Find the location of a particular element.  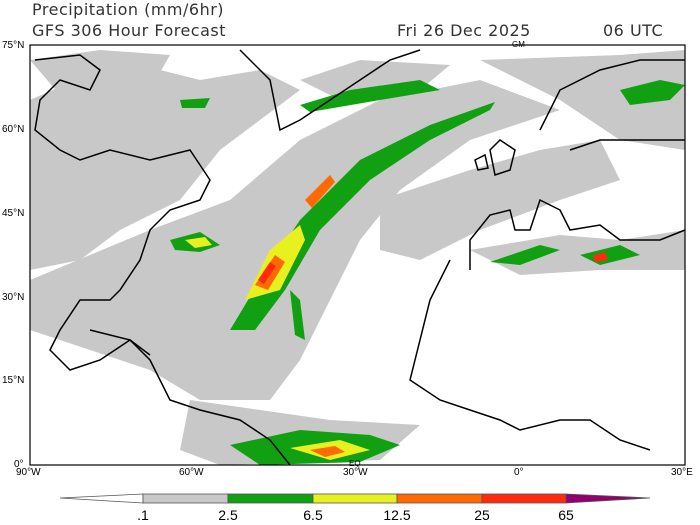

map-title: Precipitation (mm/6hr) is located at coordinates (128, 9).